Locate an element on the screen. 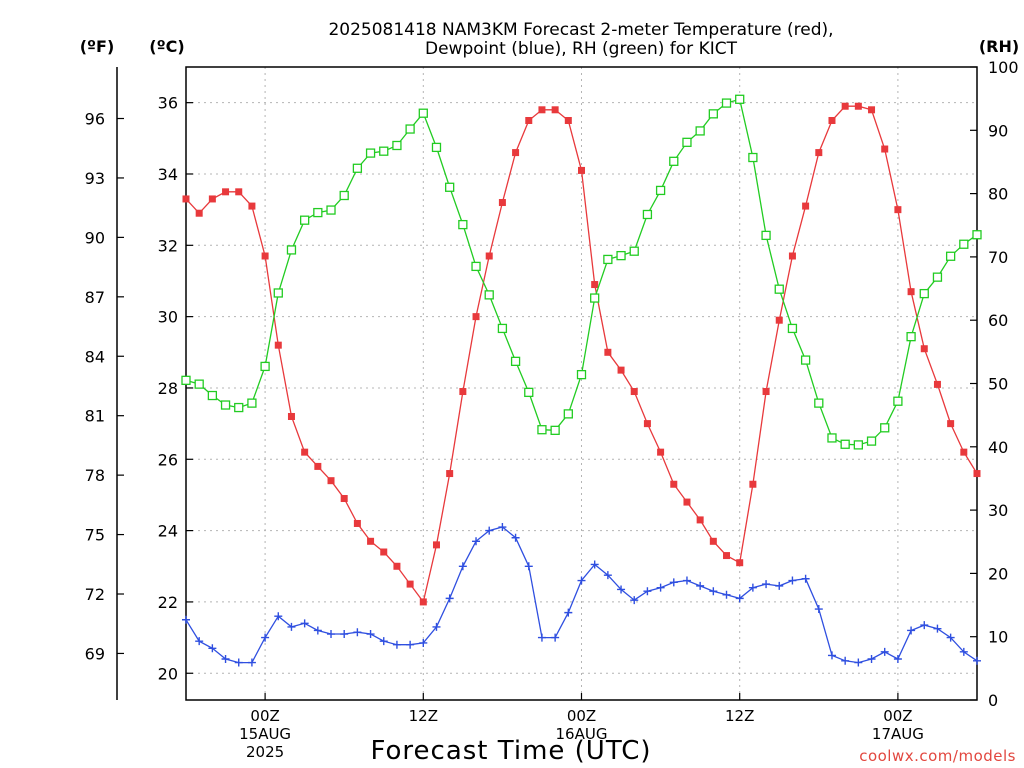 The height and width of the screenshot is (768, 1024). celsius-tick-label: 30 is located at coordinates (168, 317).